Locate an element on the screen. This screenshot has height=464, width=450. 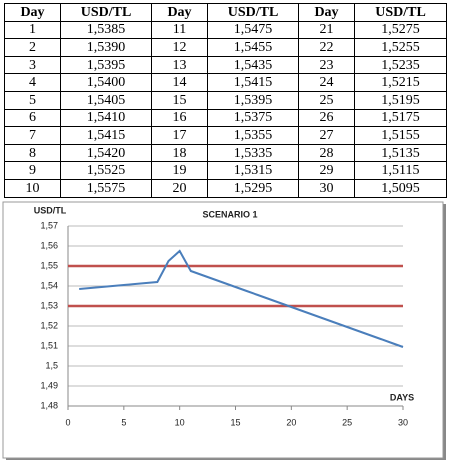
table-row: 8 1,5420 18 1,5335 28 1,5135 is located at coordinates (225, 153).